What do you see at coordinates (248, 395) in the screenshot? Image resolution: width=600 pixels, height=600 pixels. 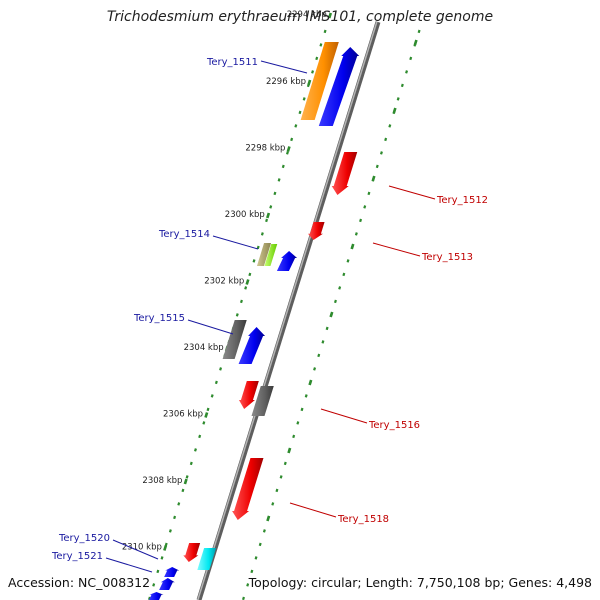 I see `gene-tery-1516-cds` at bounding box center [248, 395].